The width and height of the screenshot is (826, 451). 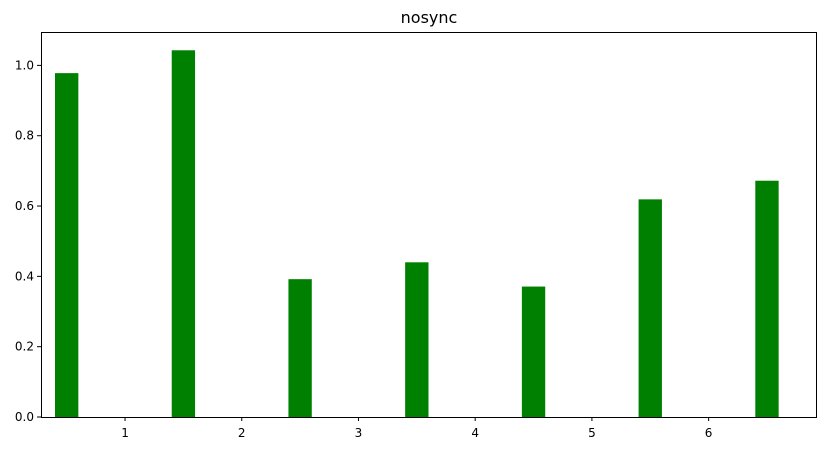 What do you see at coordinates (24, 347) in the screenshot?
I see `y-tick-label: 0.2` at bounding box center [24, 347].